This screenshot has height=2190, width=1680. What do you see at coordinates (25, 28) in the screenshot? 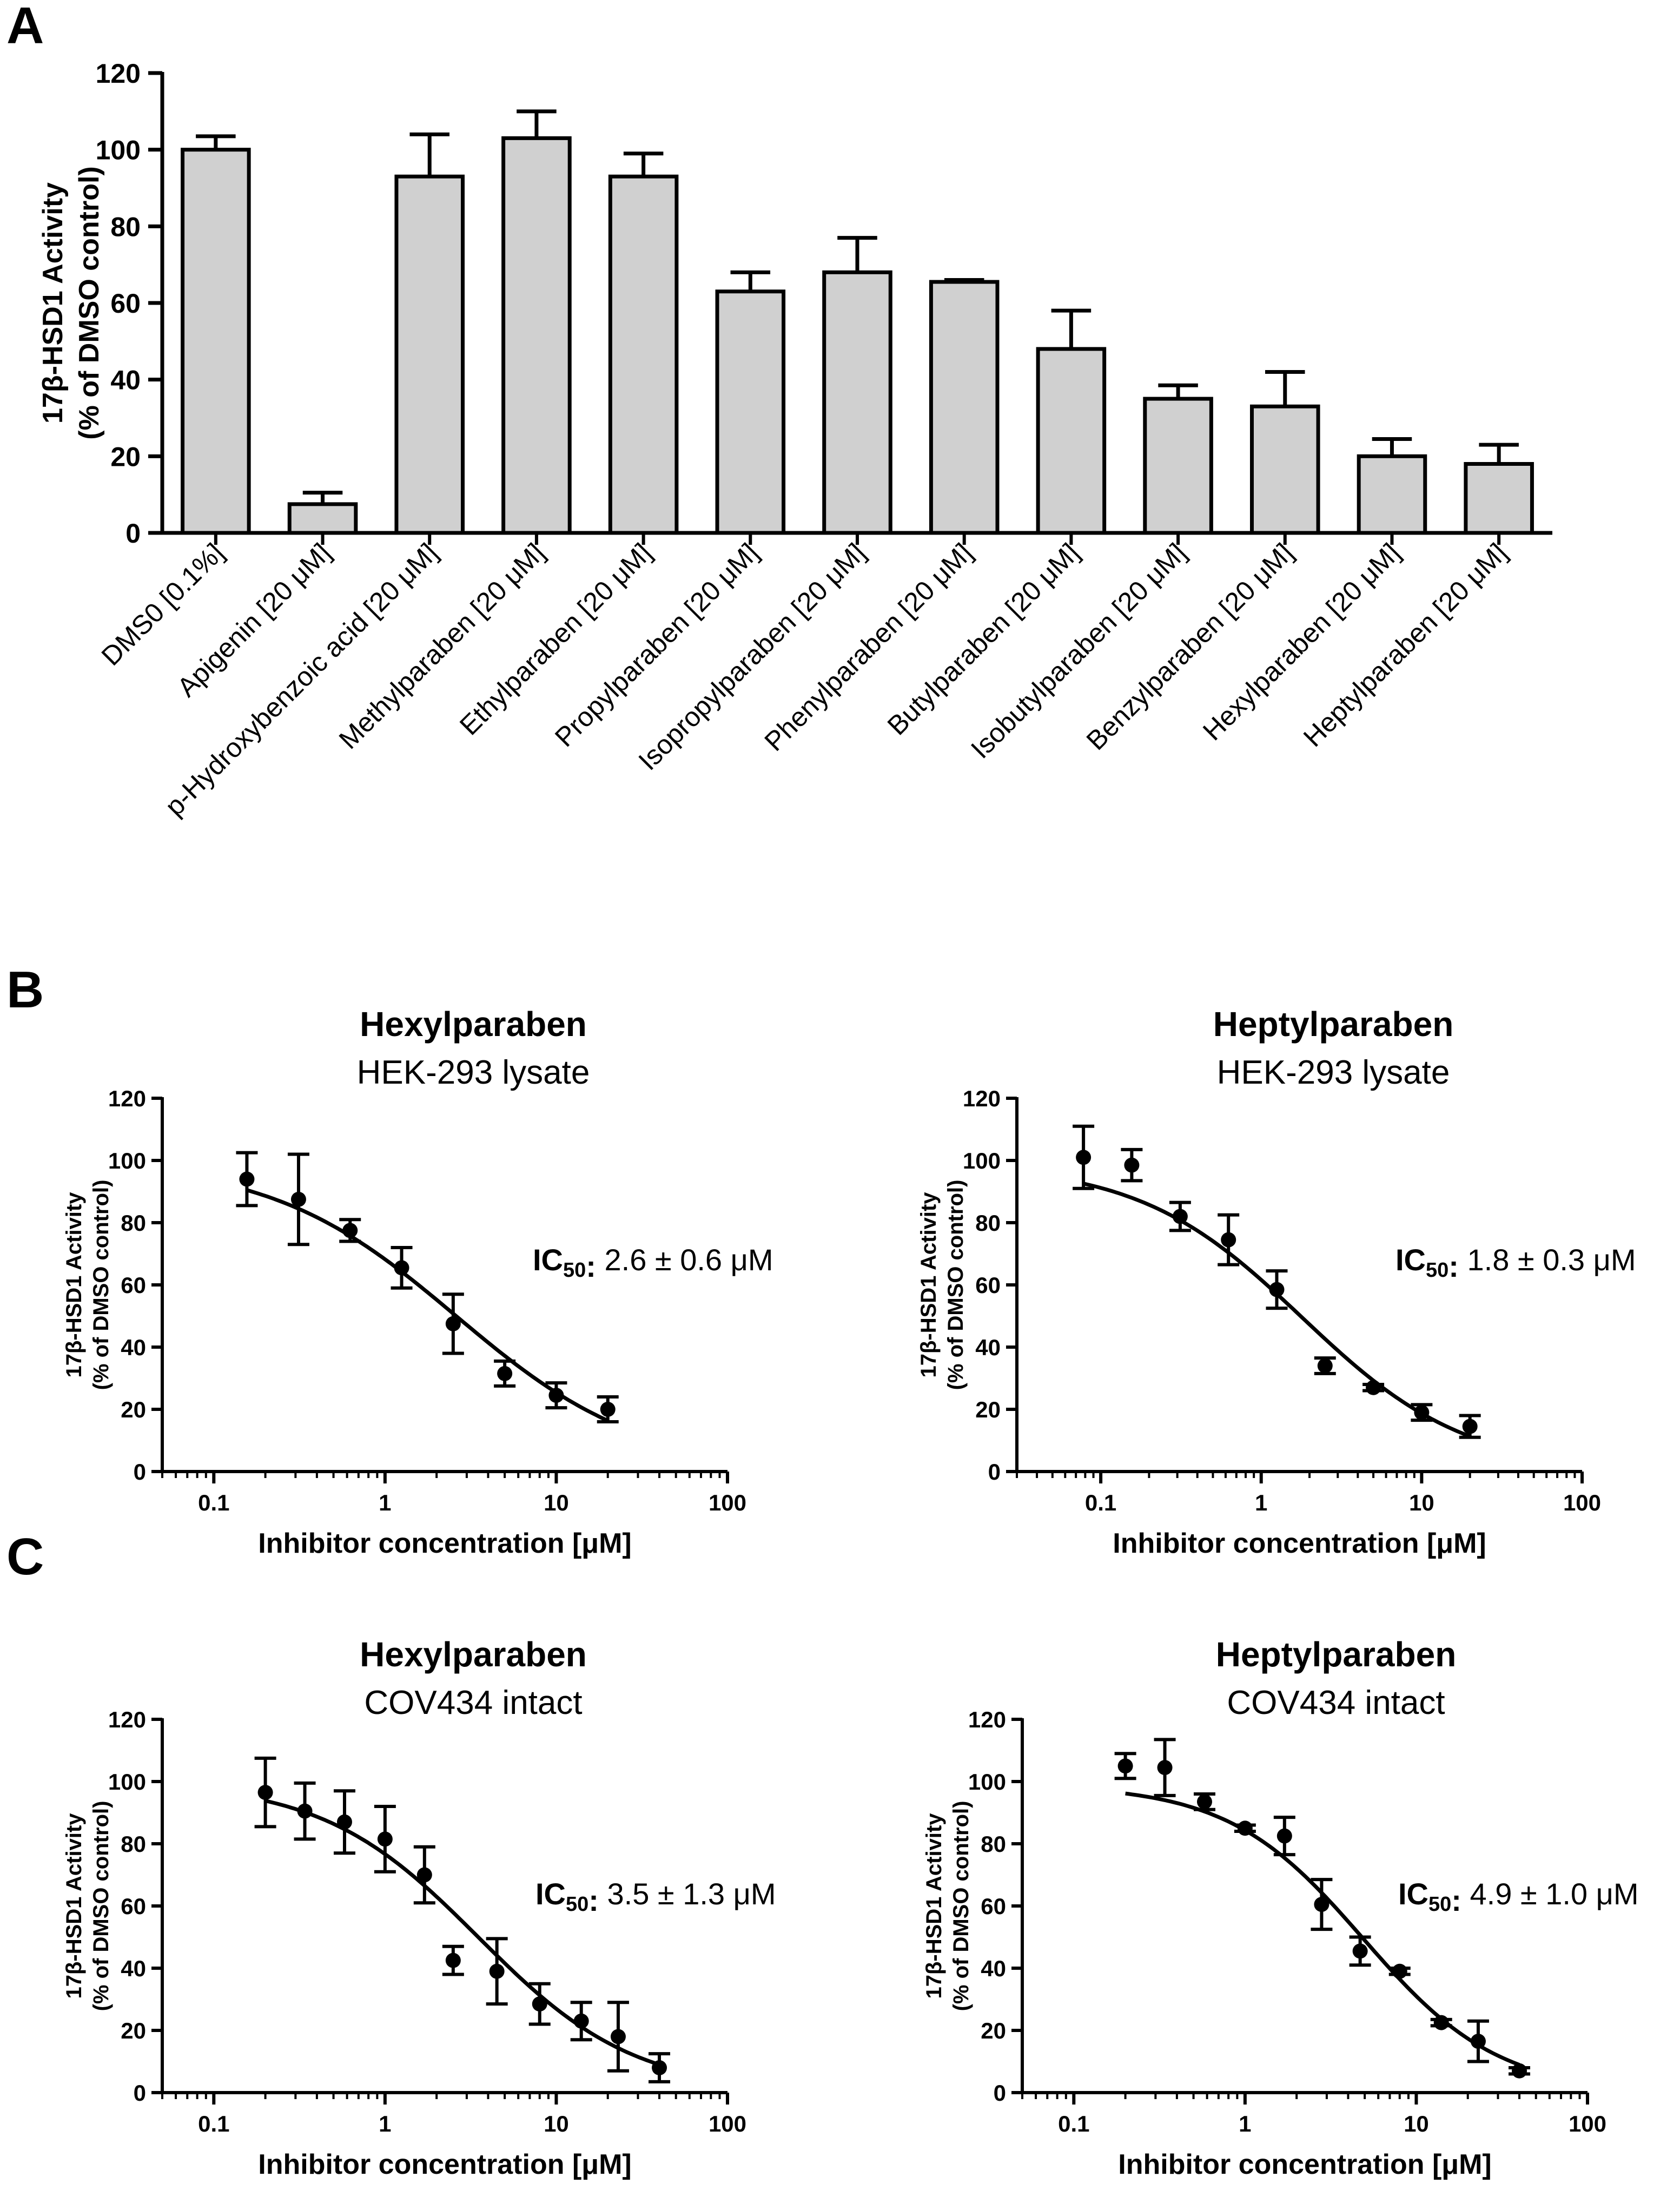
I see `panel-letter-a: A` at bounding box center [25, 28].